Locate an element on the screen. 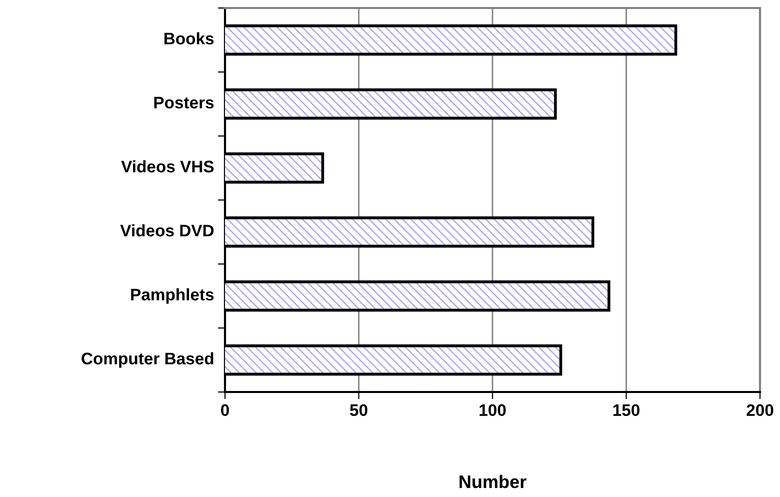 The image size is (780, 497). y-tick-label: Videos DVD is located at coordinates (167, 230).